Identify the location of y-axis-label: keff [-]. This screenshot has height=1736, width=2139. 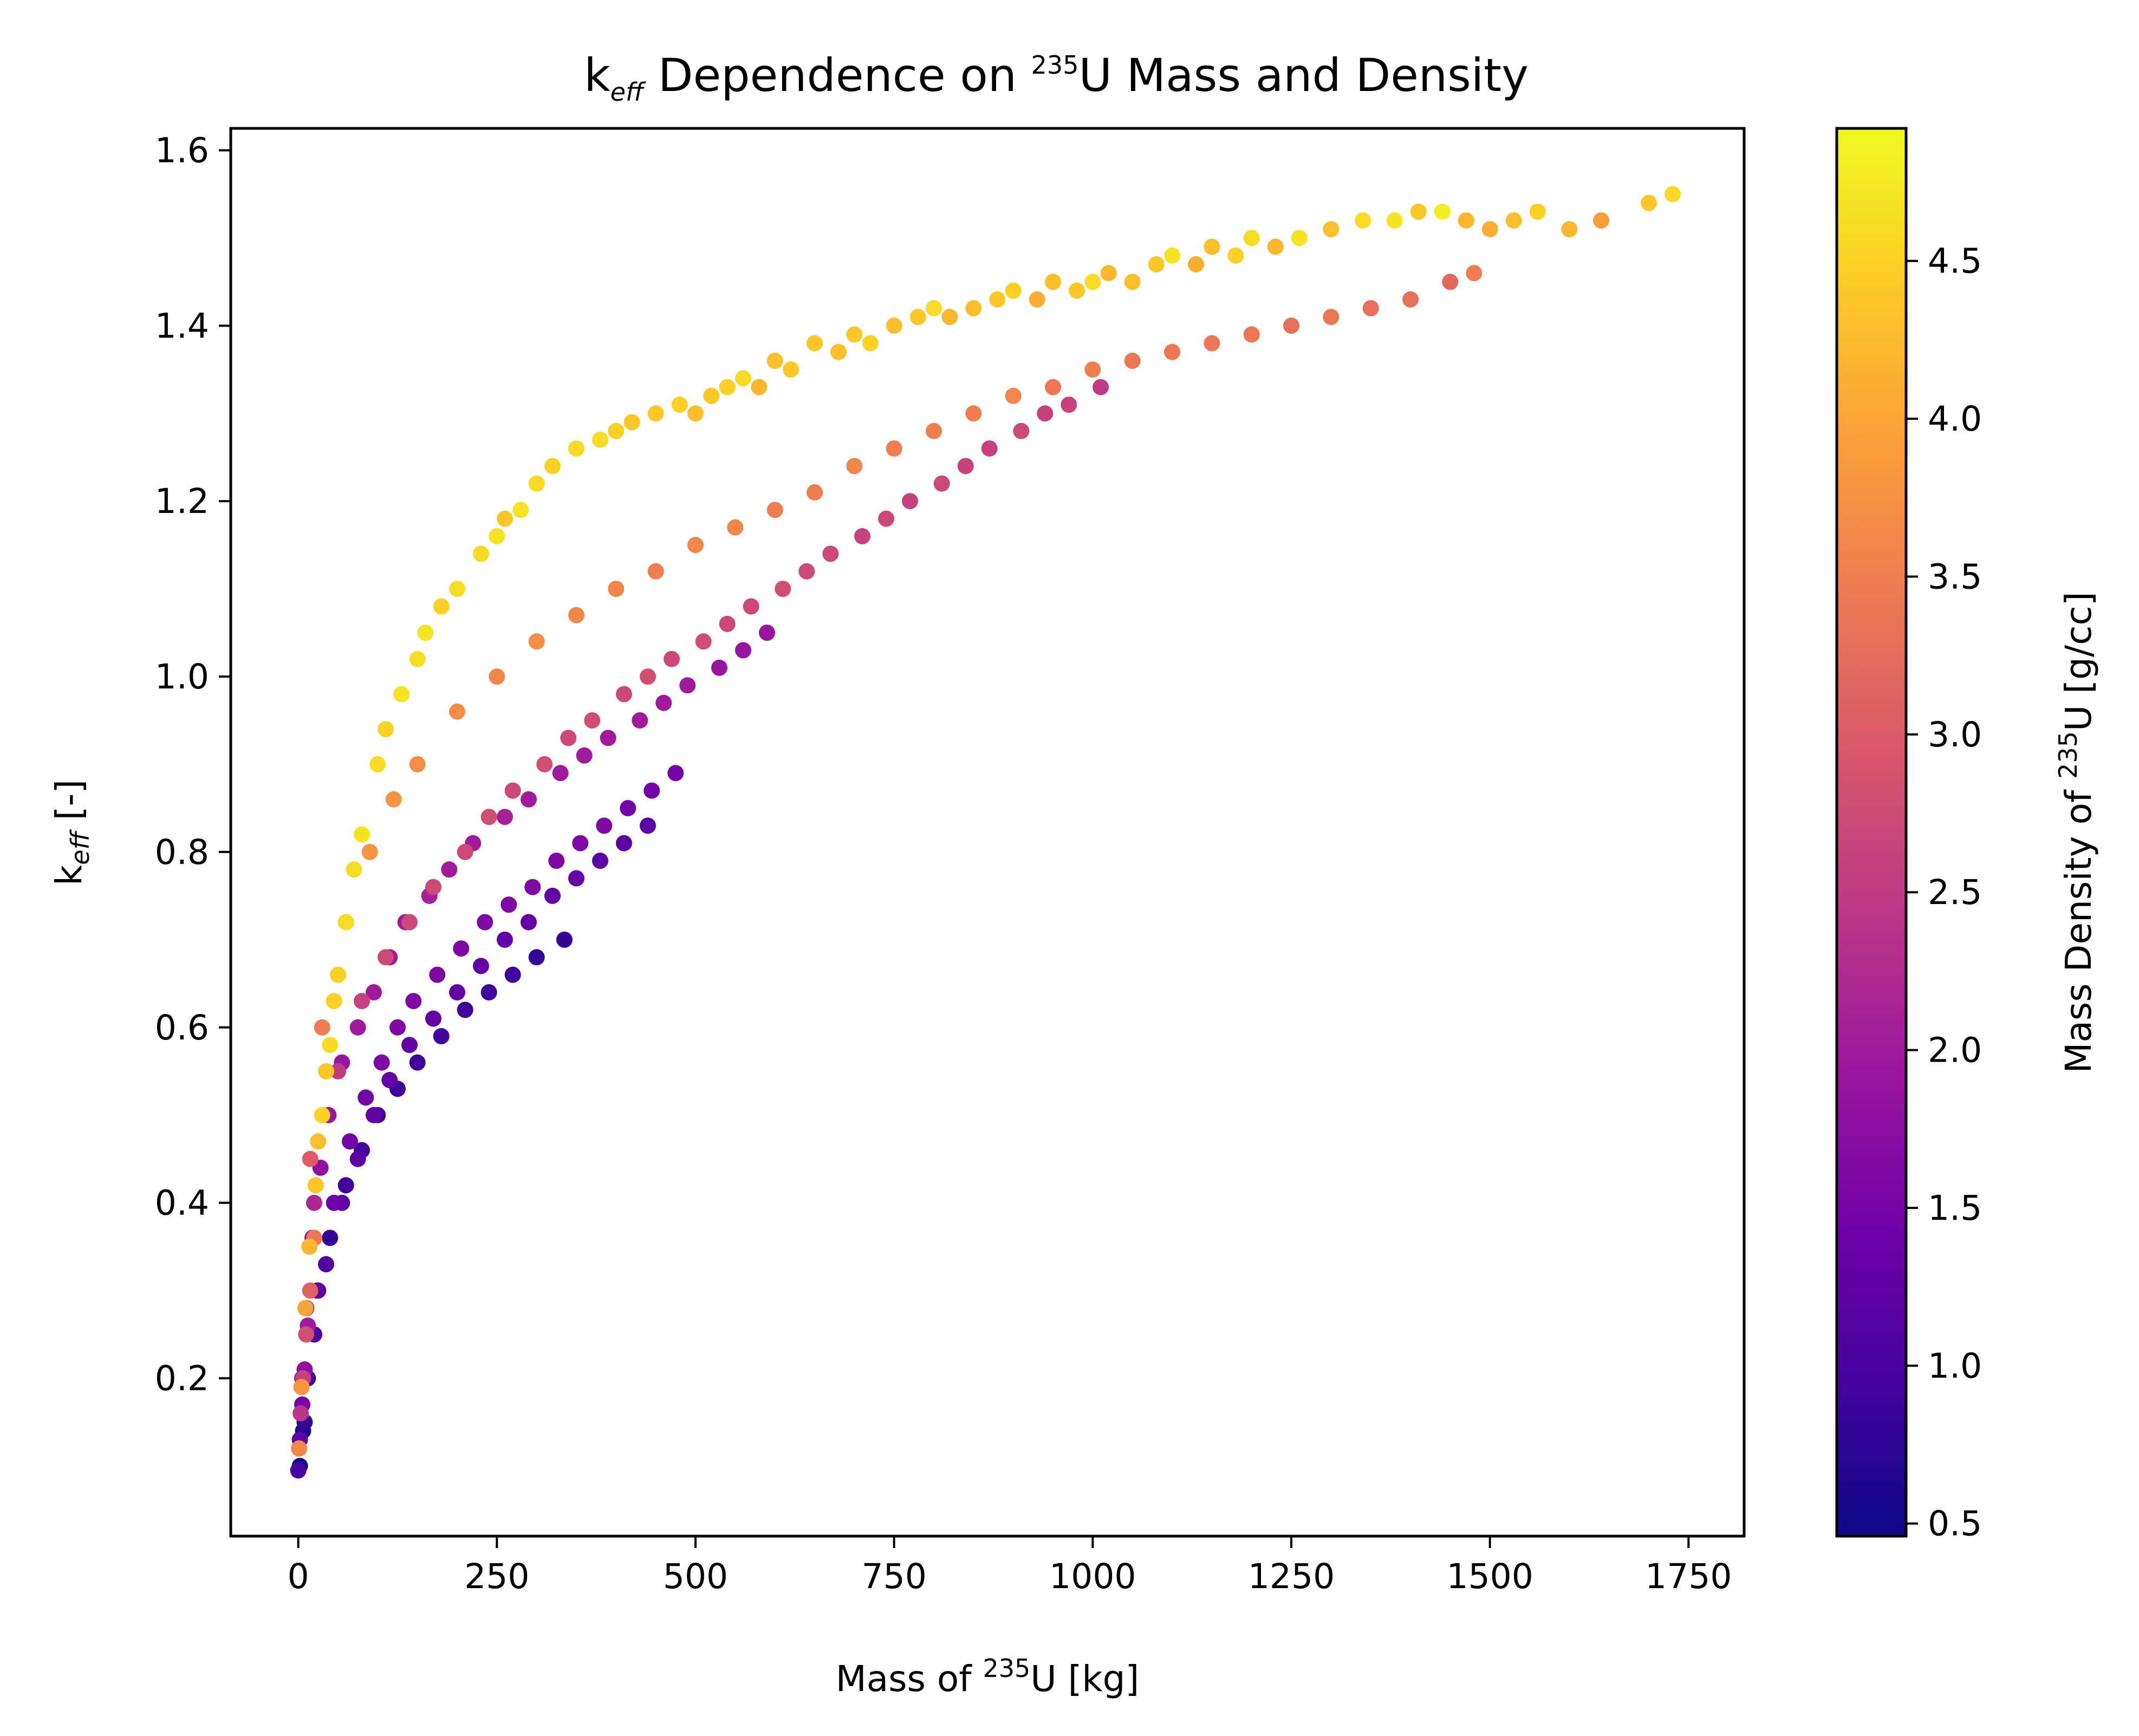
(71, 832).